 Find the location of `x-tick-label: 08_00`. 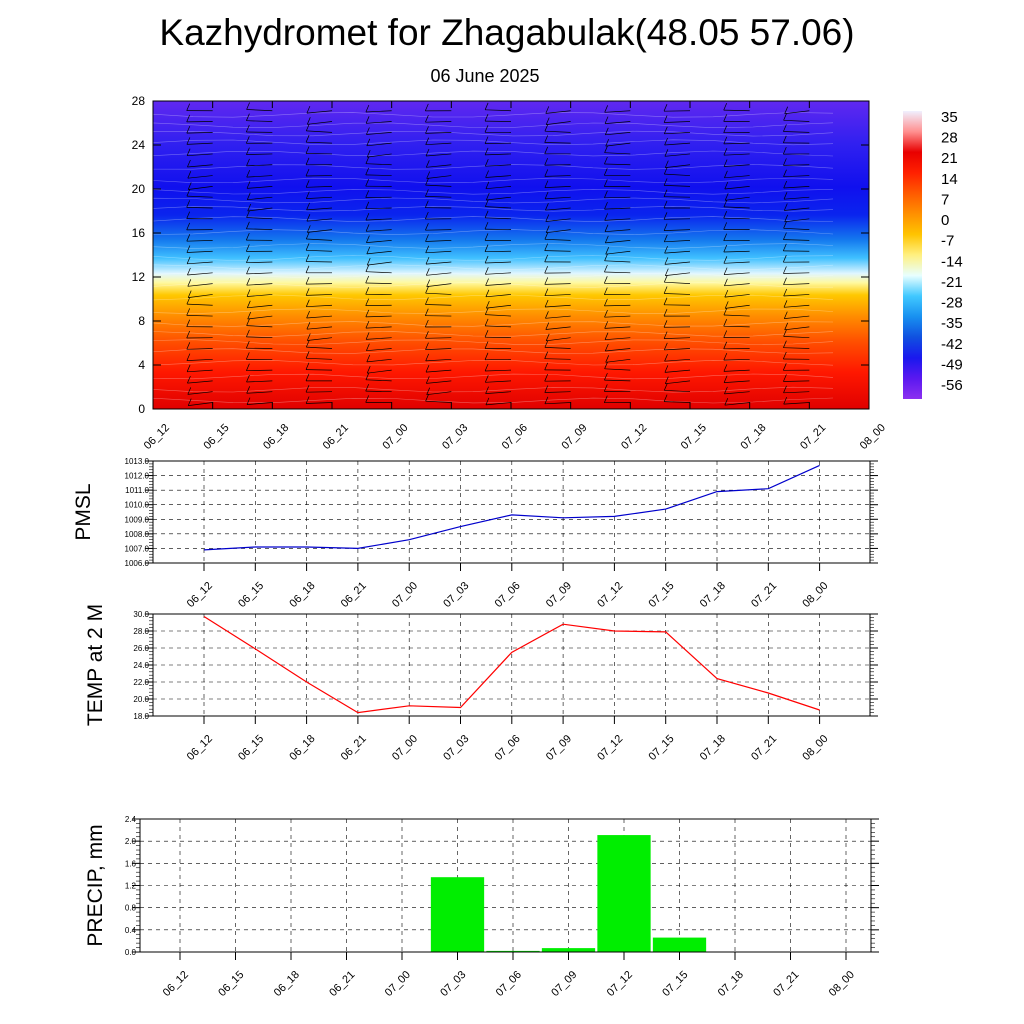

x-tick-label: 08_00 is located at coordinates (815, 748).